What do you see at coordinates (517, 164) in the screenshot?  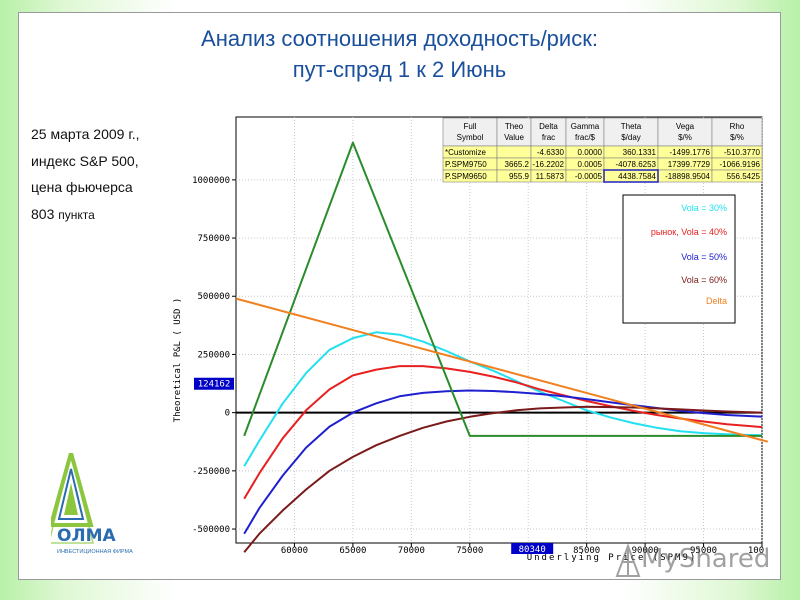 I see `table-cell-text: 3665.2` at bounding box center [517, 164].